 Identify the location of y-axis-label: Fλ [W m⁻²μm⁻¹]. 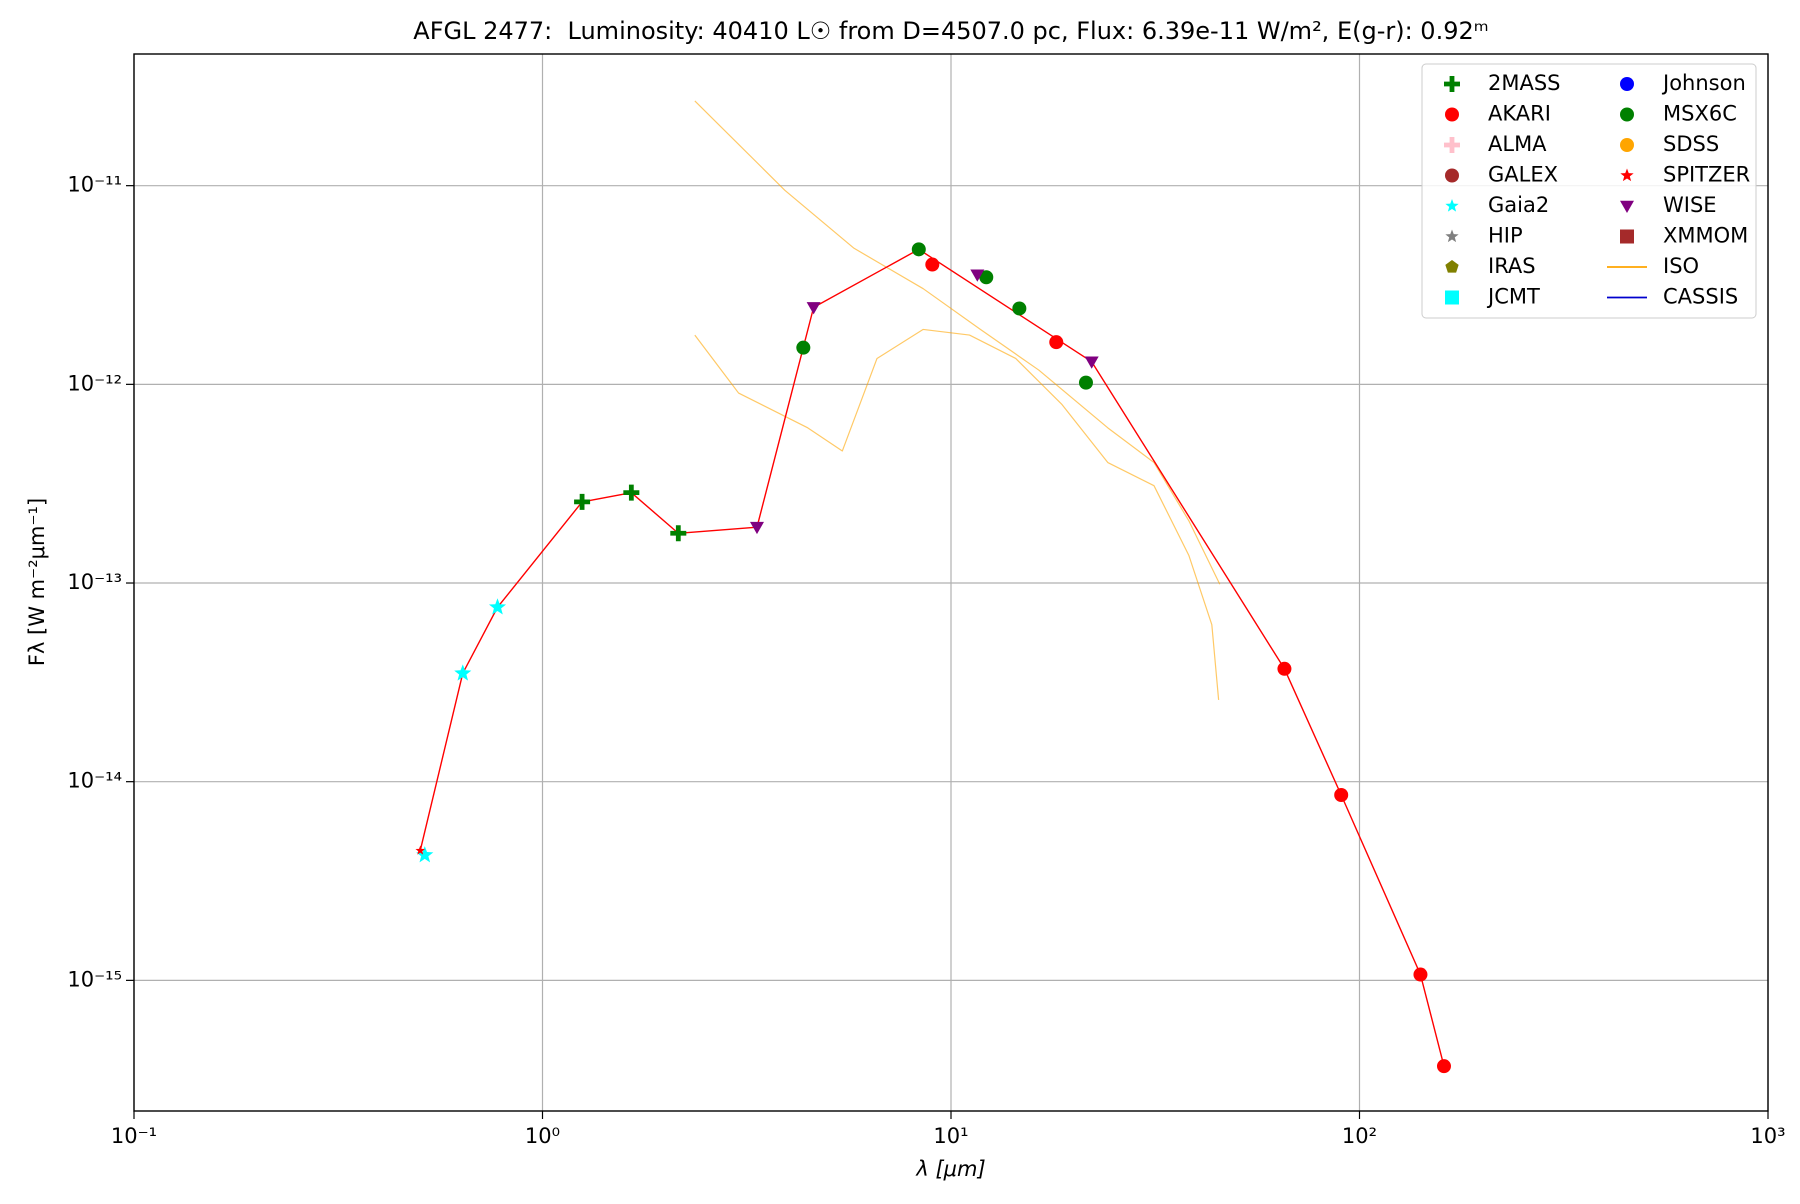
(37, 582).